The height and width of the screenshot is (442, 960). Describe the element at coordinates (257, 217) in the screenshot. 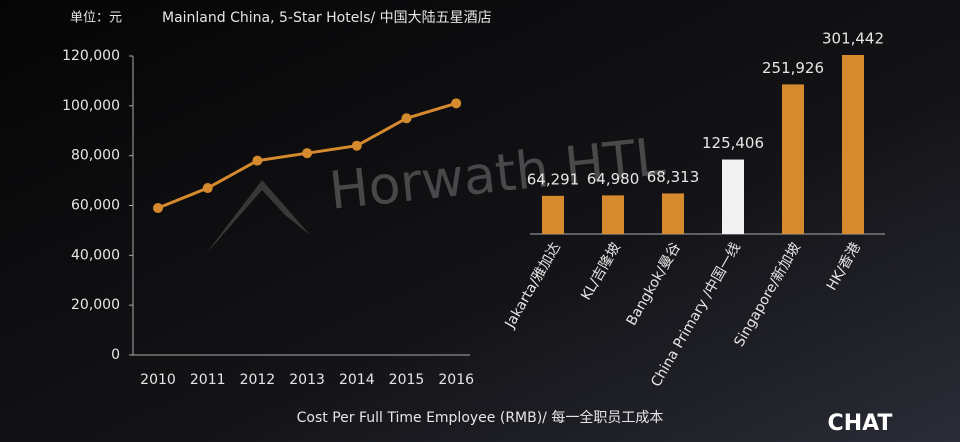

I see `watermark-logo` at that location.